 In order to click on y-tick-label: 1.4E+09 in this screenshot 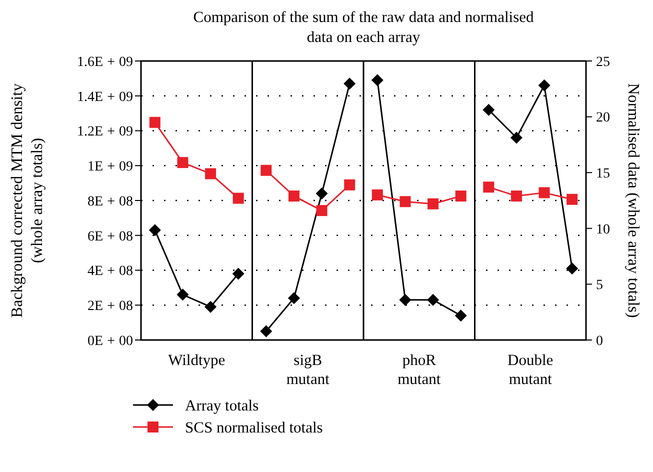, I will do `click(105, 97)`.